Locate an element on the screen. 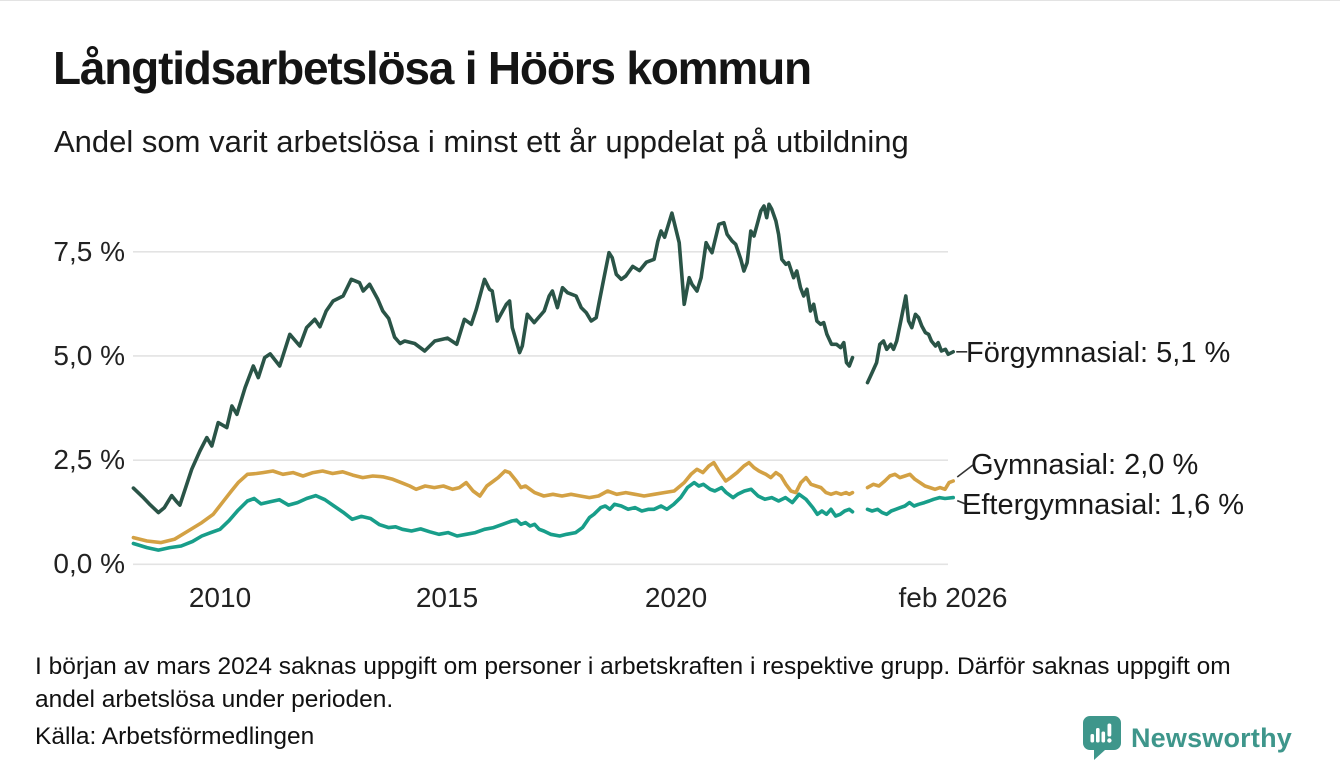 The width and height of the screenshot is (1340, 781). series-line-gymnasial-seg1 is located at coordinates (493, 502).